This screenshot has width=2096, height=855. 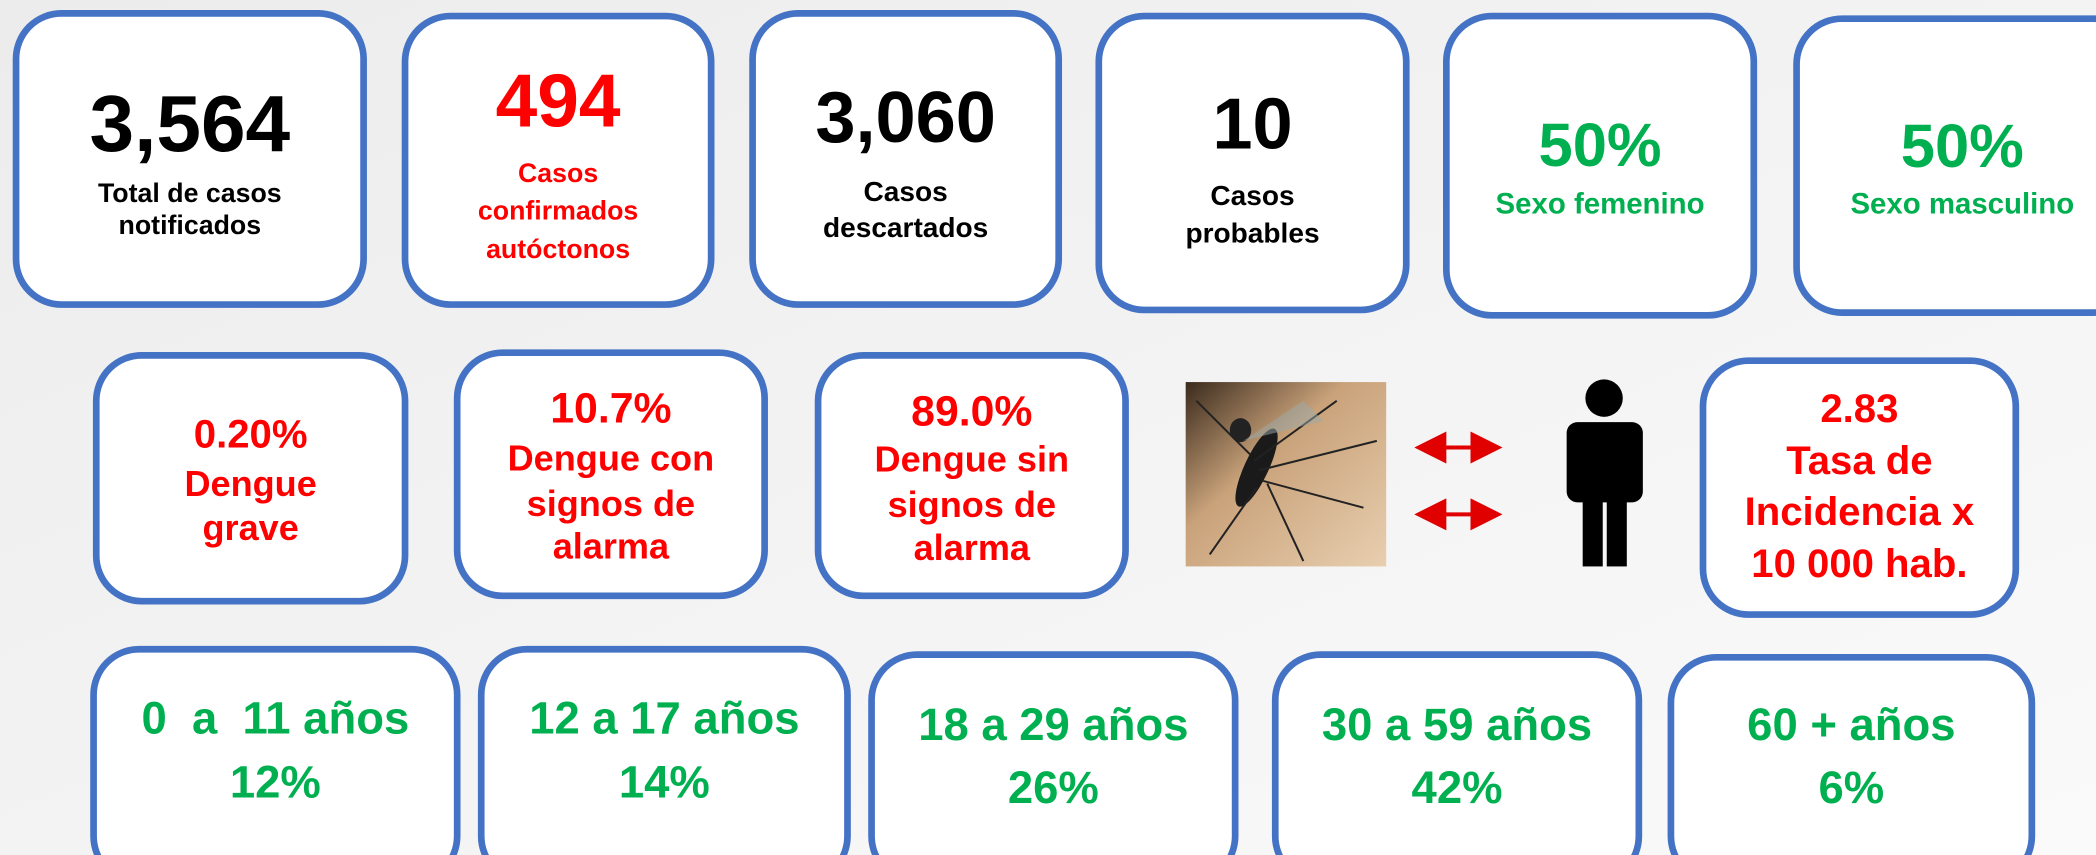 I want to click on card-value: 89.0%, so click(x=971, y=411).